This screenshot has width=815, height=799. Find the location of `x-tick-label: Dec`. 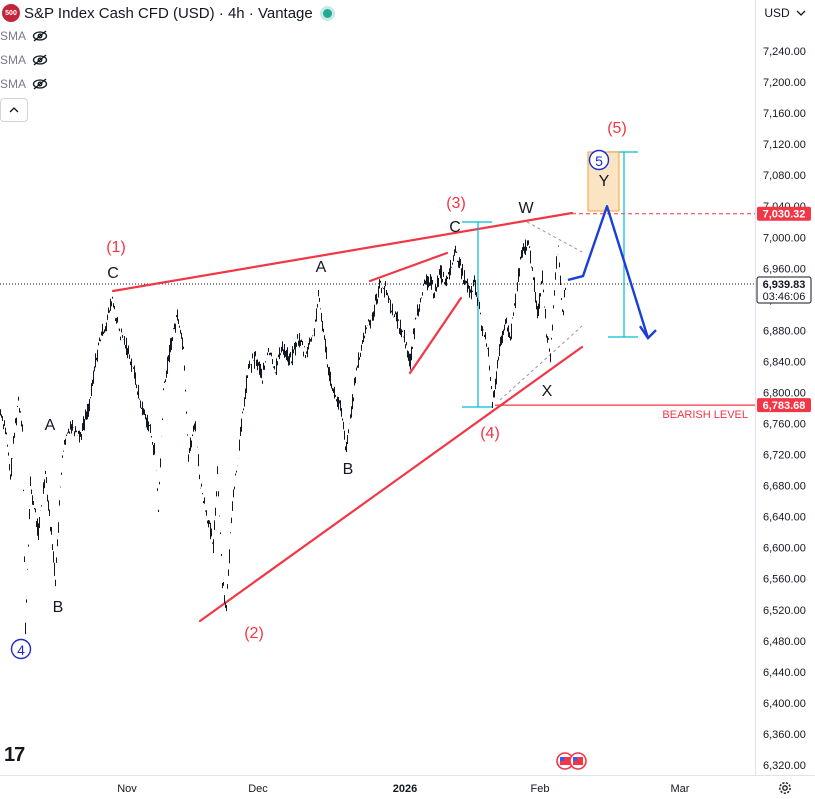

x-tick-label: Dec is located at coordinates (258, 789).